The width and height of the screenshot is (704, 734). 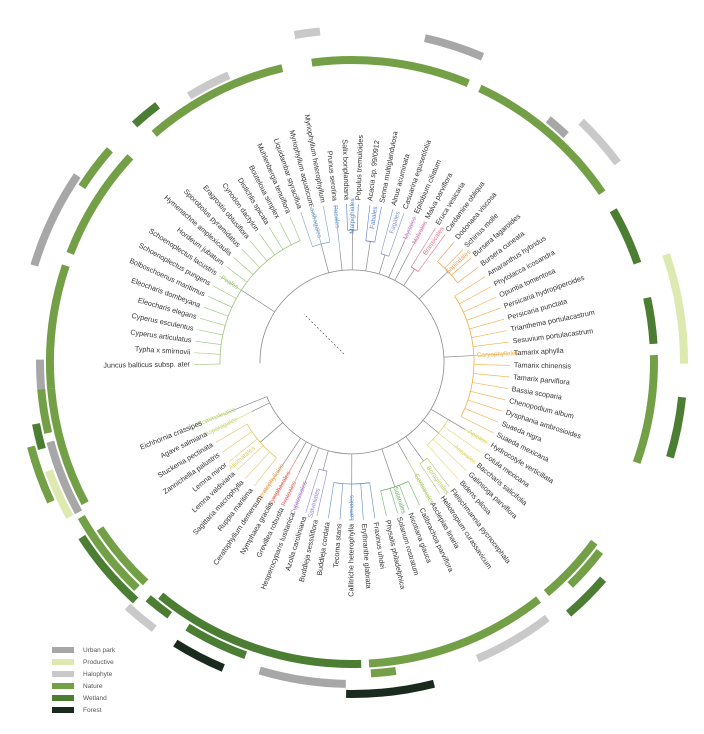 I want to click on order-label: Poales, so click(x=229, y=282).